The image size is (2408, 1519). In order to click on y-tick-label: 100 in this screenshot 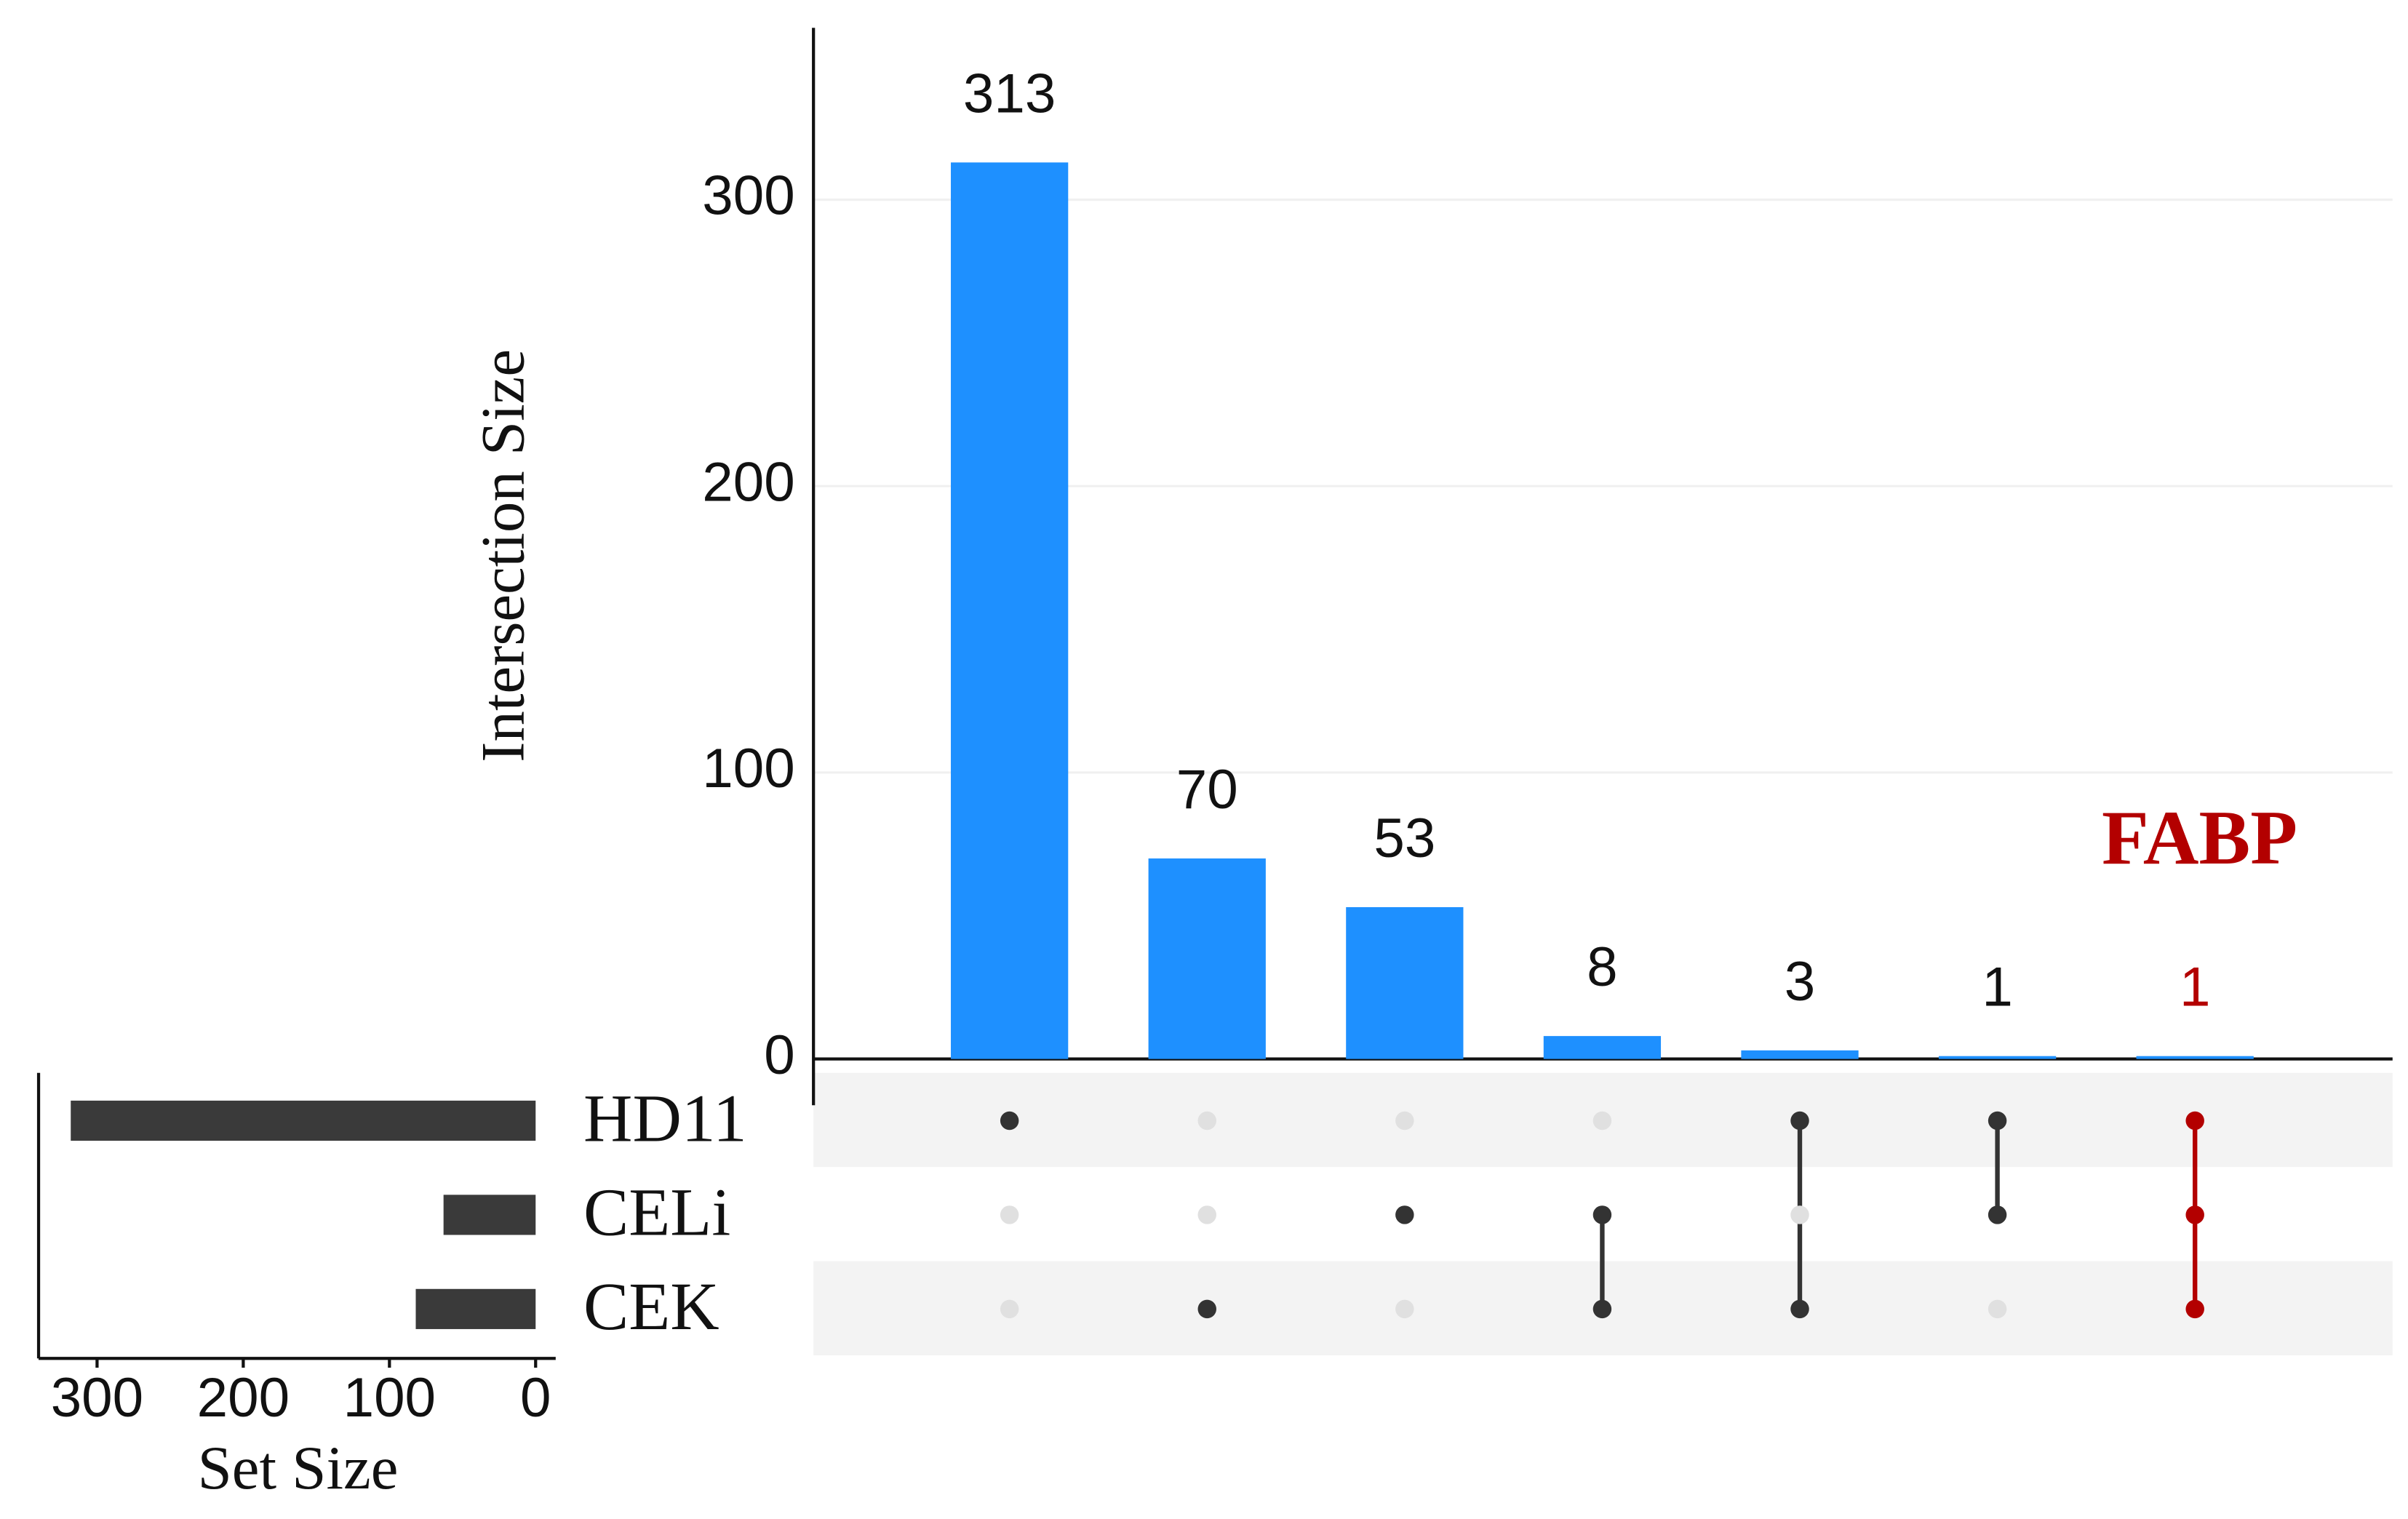, I will do `click(748, 769)`.